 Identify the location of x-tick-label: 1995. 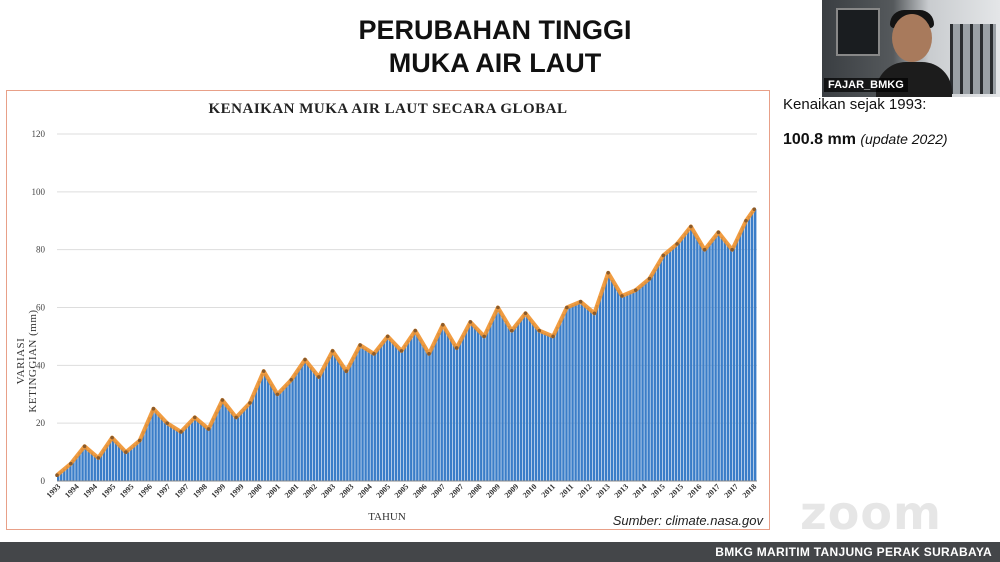
(109, 491).